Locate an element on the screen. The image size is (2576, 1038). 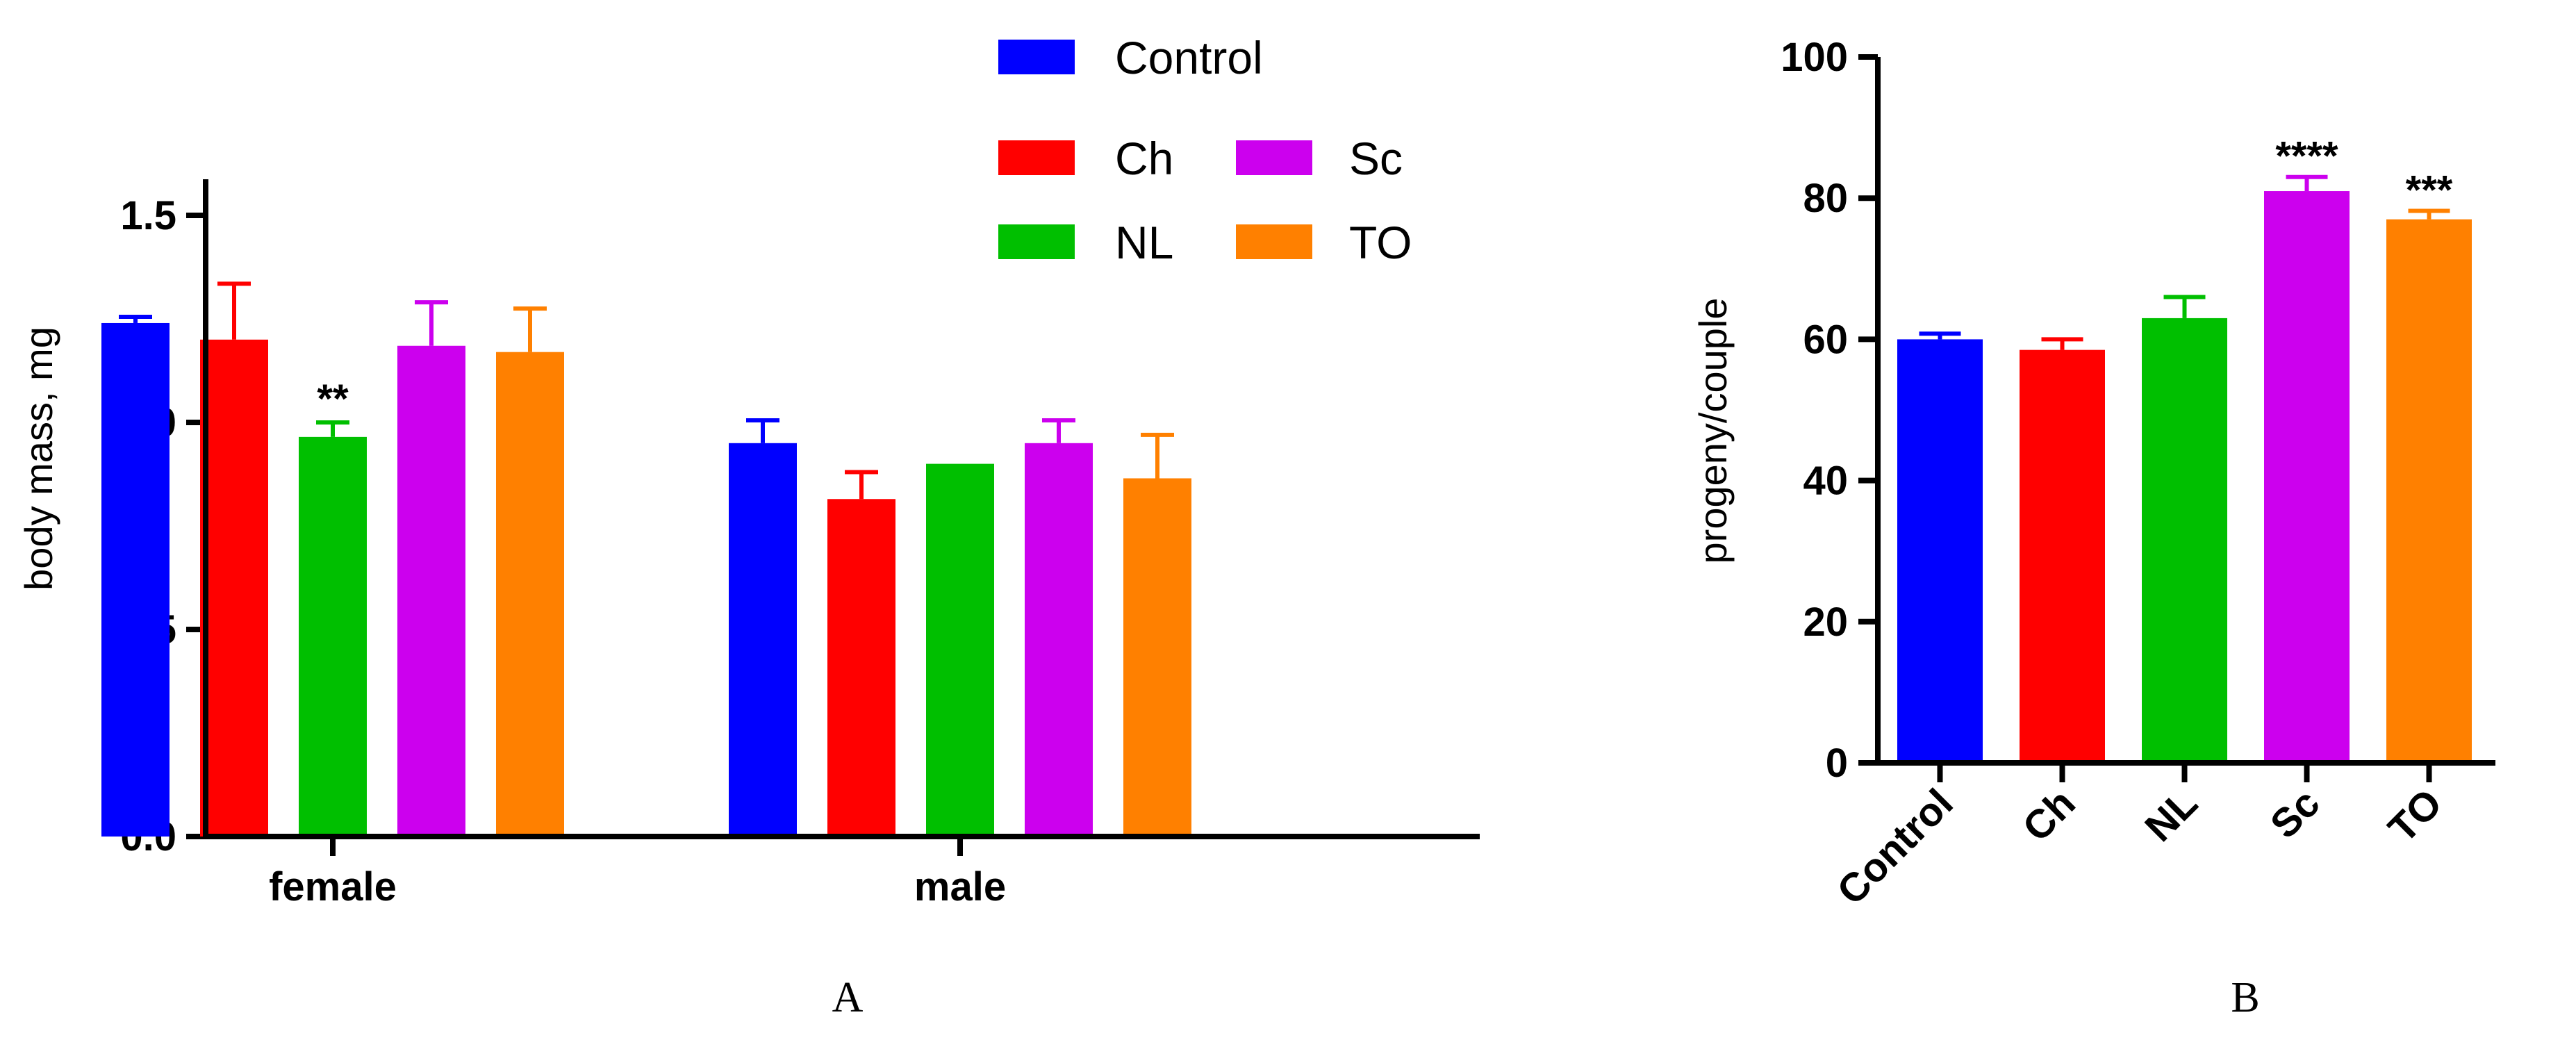
panel-b-bar-to is located at coordinates (2429, 491).